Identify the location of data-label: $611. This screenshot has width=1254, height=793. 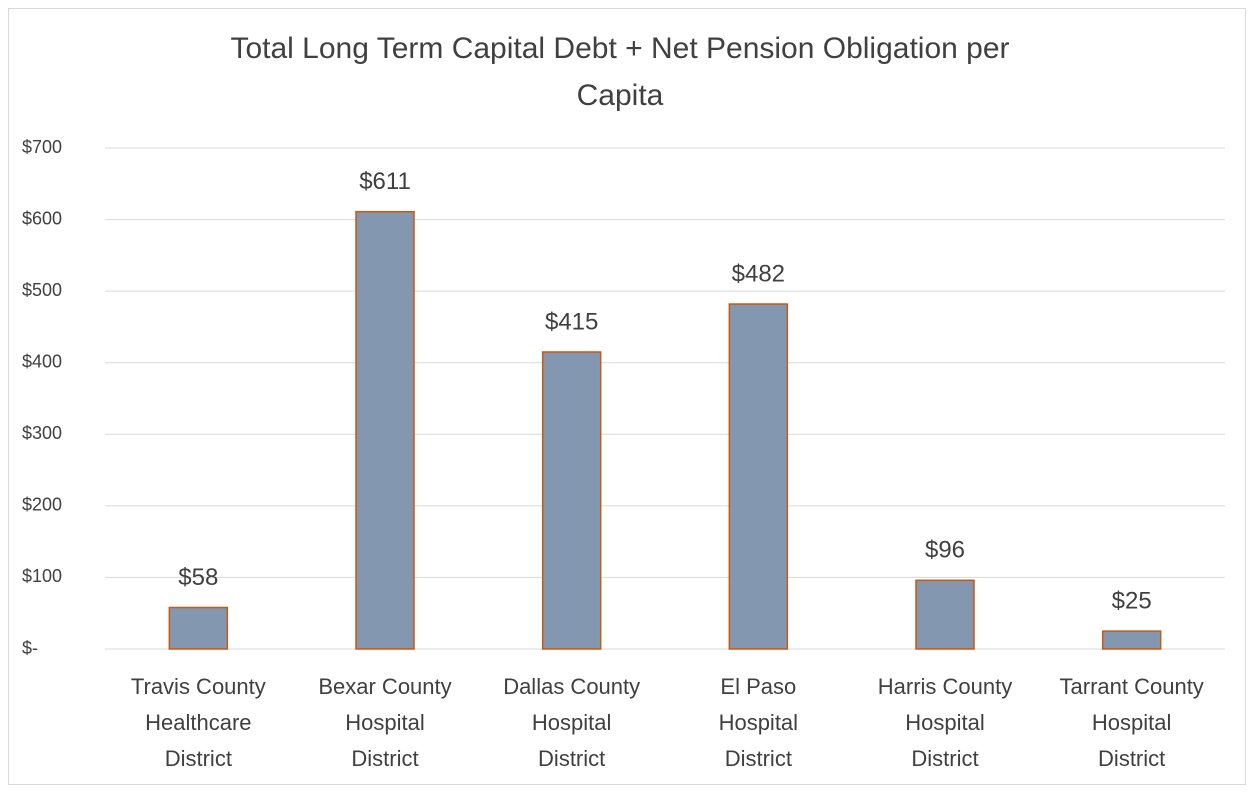
(385, 181).